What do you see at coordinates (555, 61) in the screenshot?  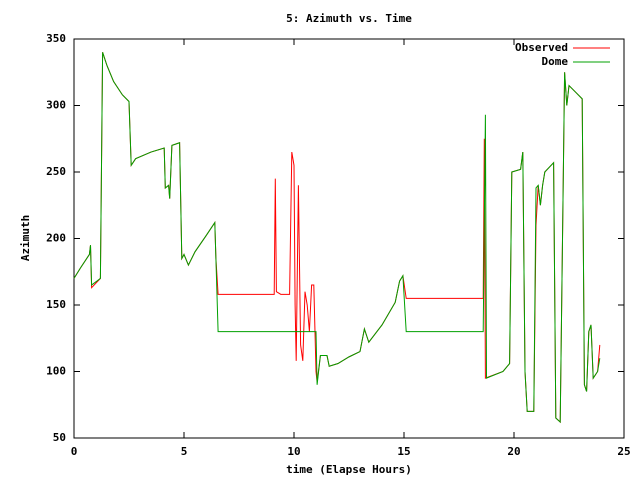 I see `legend-label: Dome` at bounding box center [555, 61].